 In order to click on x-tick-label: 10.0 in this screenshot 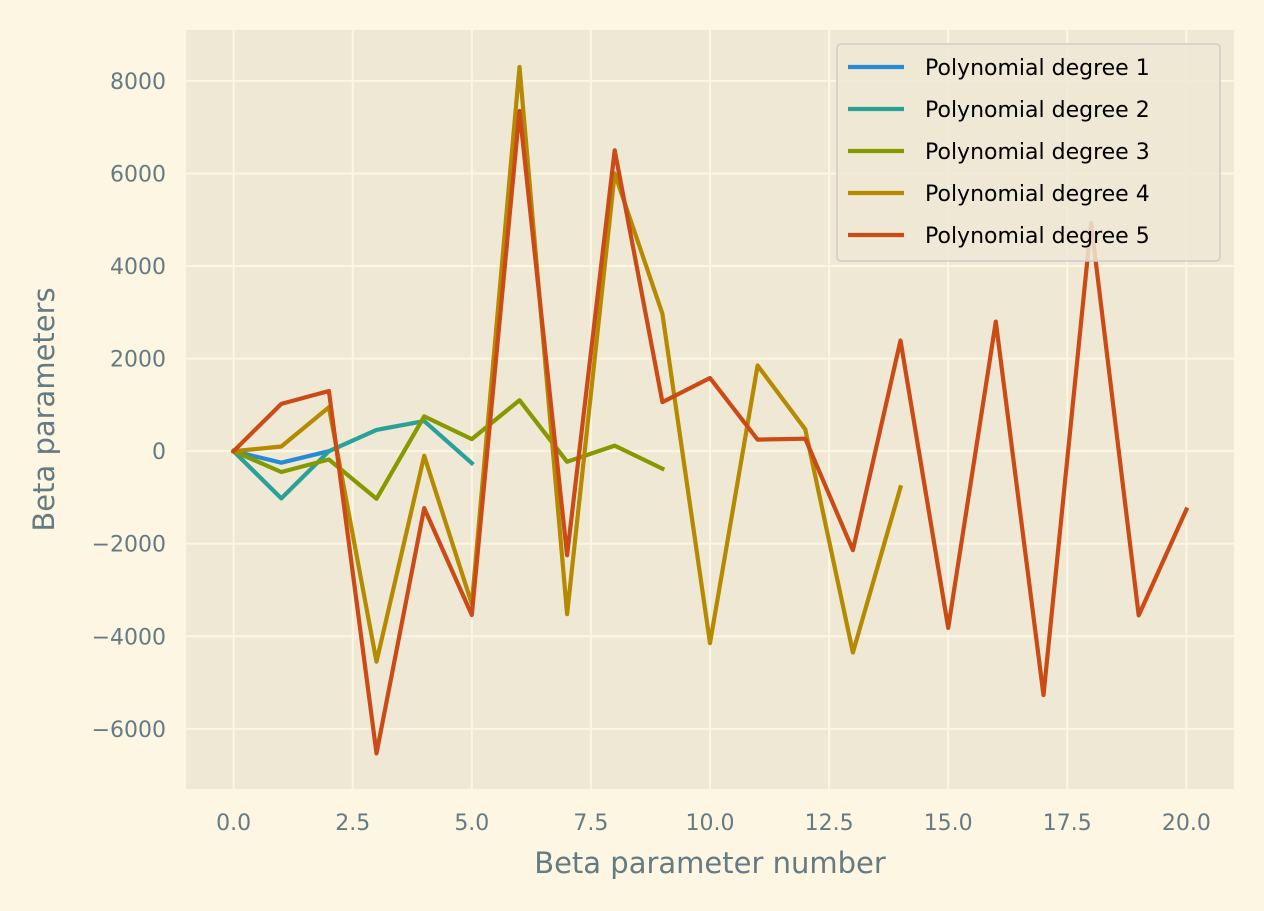, I will do `click(710, 823)`.